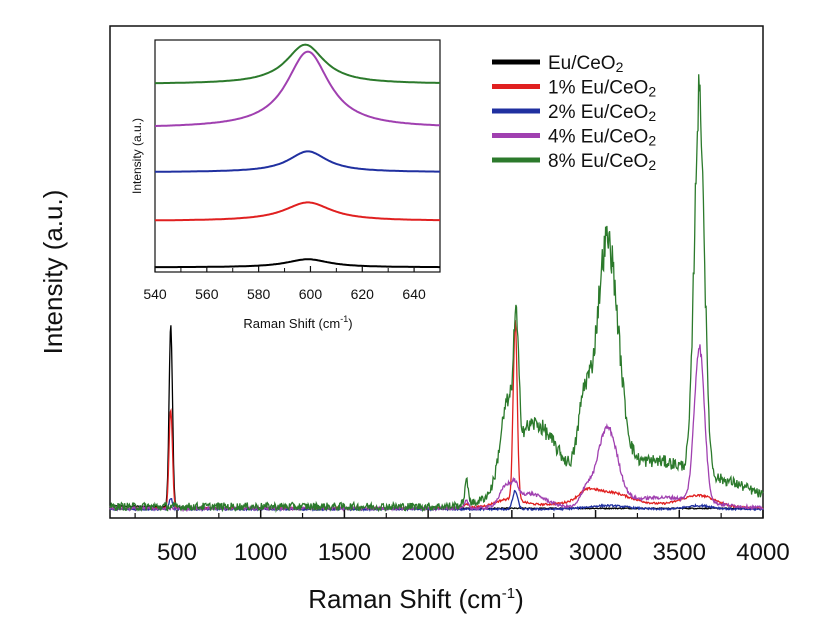  I want to click on inset-series-2pct-eu-ceo2, so click(297, 161).